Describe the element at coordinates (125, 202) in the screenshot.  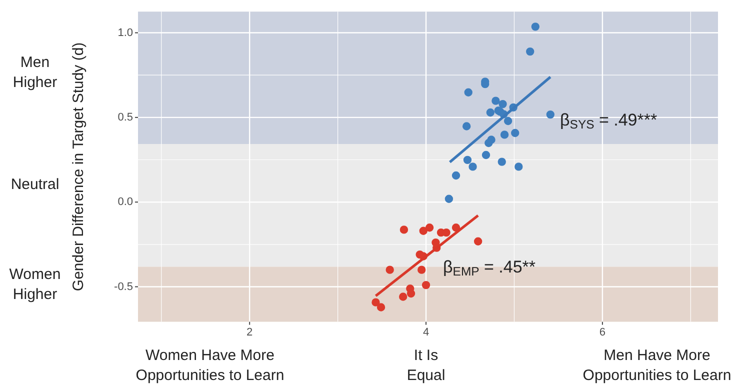
I see `y-tick-label: 0.0` at that location.